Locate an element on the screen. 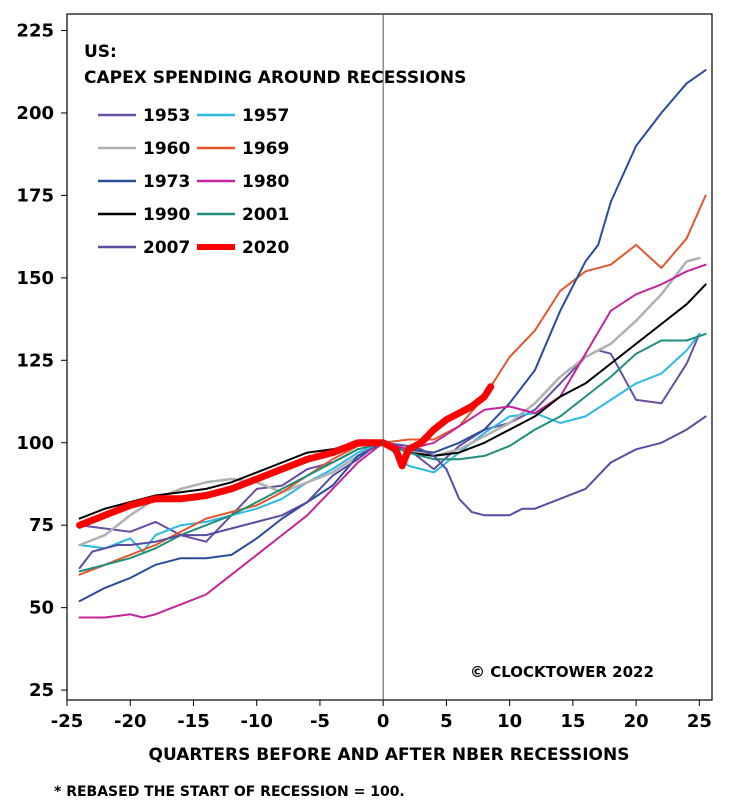 Image resolution: width=734 pixels, height=805 pixels. chart-title-line2: CAPEX SPENDING AROUND RECESSIONS is located at coordinates (275, 78).